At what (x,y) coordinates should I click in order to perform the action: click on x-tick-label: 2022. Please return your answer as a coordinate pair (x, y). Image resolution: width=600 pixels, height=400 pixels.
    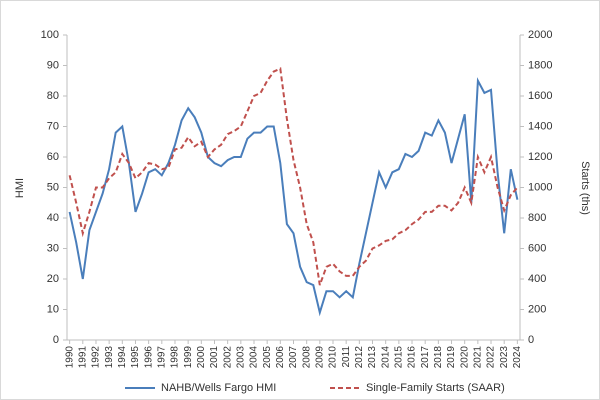
    Looking at the image, I should click on (491, 357).